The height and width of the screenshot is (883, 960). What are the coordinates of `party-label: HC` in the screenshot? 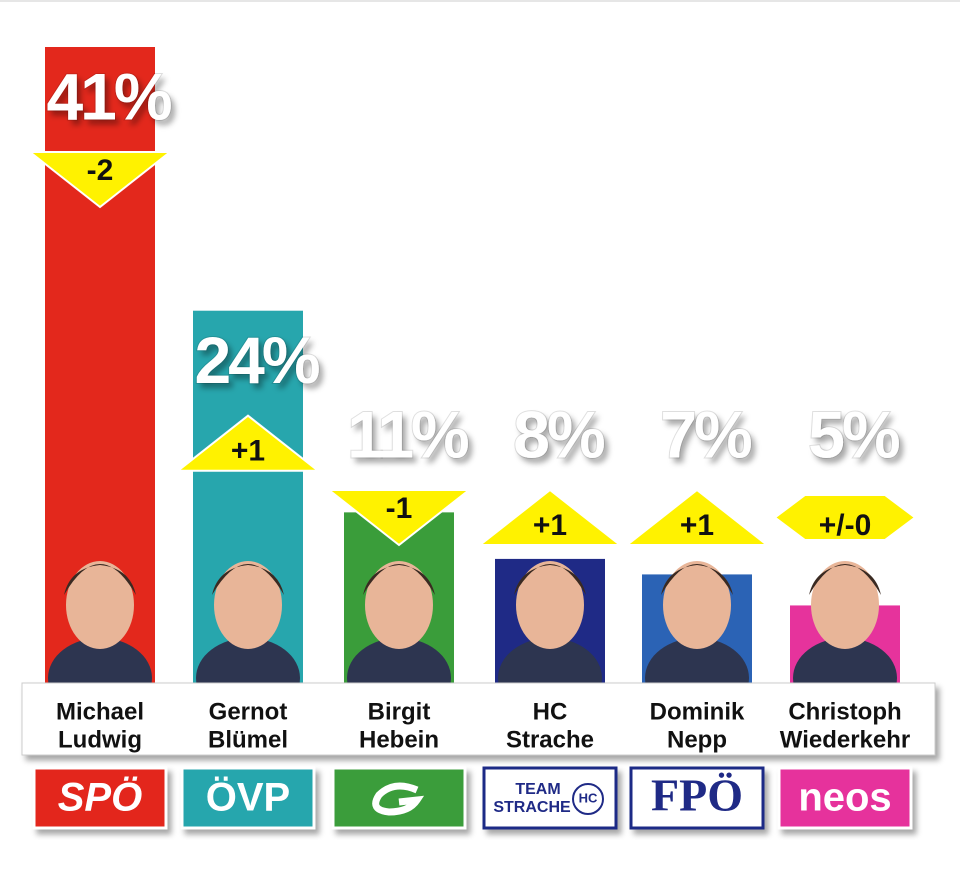 It's located at (588, 797).